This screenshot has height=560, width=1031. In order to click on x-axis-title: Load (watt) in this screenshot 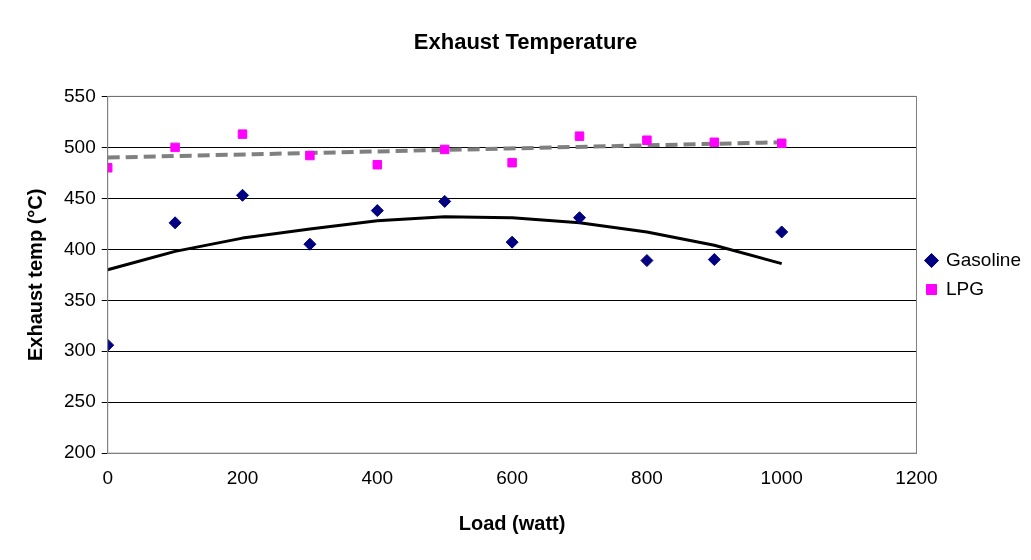, I will do `click(512, 522)`.